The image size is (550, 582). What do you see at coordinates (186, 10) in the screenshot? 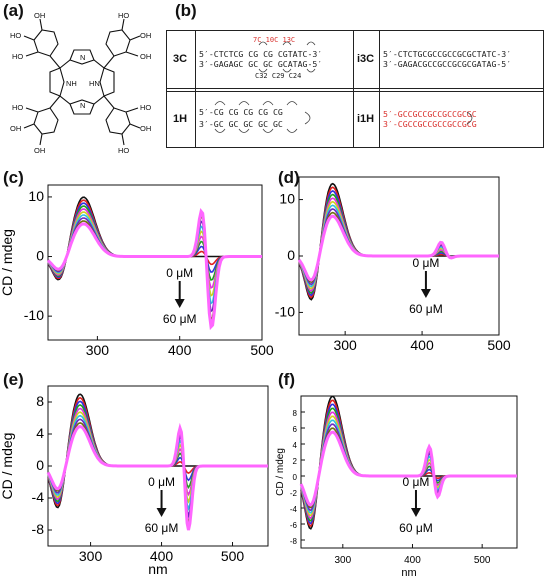
I see `panel-label-b: (b)` at bounding box center [186, 10].